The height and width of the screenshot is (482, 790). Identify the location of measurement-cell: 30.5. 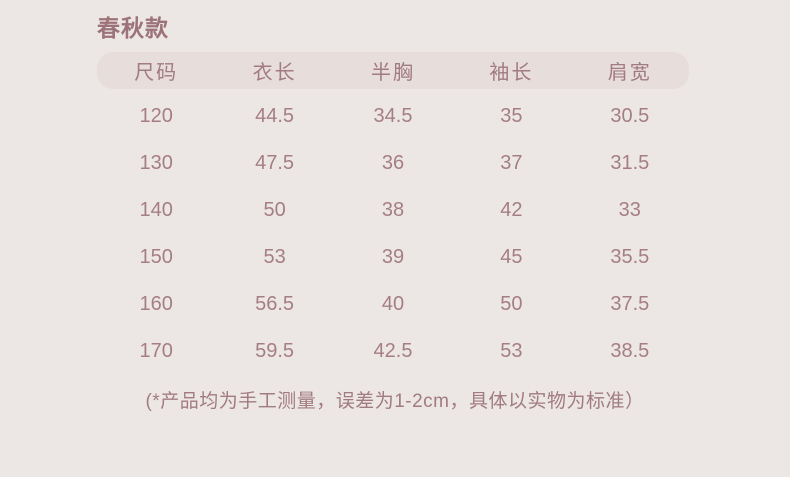
(630, 116).